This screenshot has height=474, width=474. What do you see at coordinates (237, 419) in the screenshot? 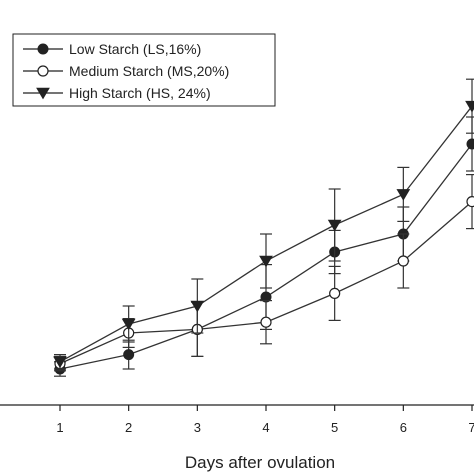
I see `axes: 1 2 3 4 5 6 7` at bounding box center [237, 419].